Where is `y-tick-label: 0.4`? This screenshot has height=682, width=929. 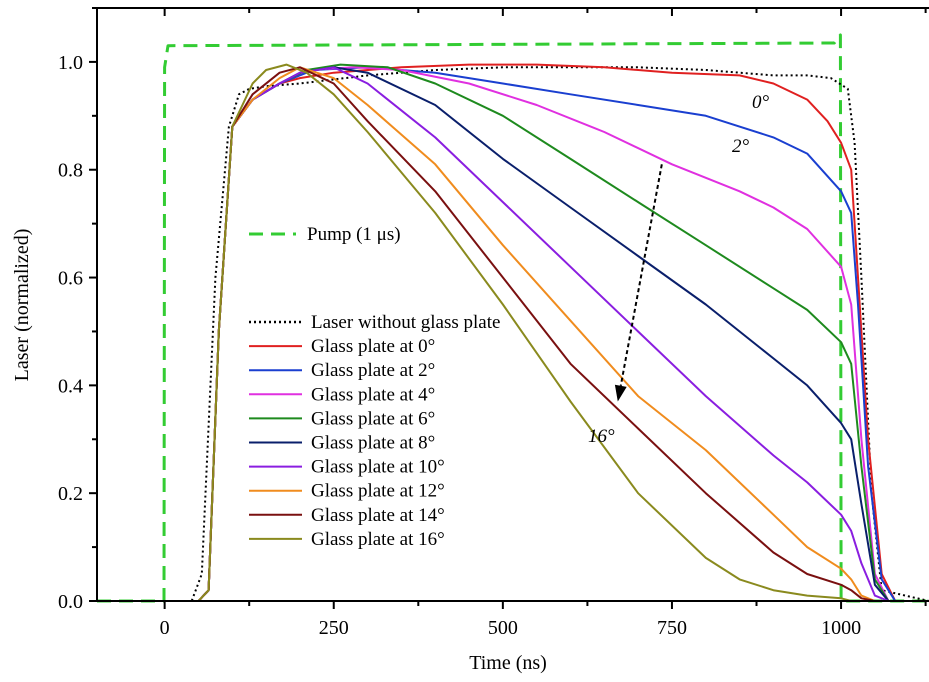 y-tick-label: 0.4 is located at coordinates (70, 386).